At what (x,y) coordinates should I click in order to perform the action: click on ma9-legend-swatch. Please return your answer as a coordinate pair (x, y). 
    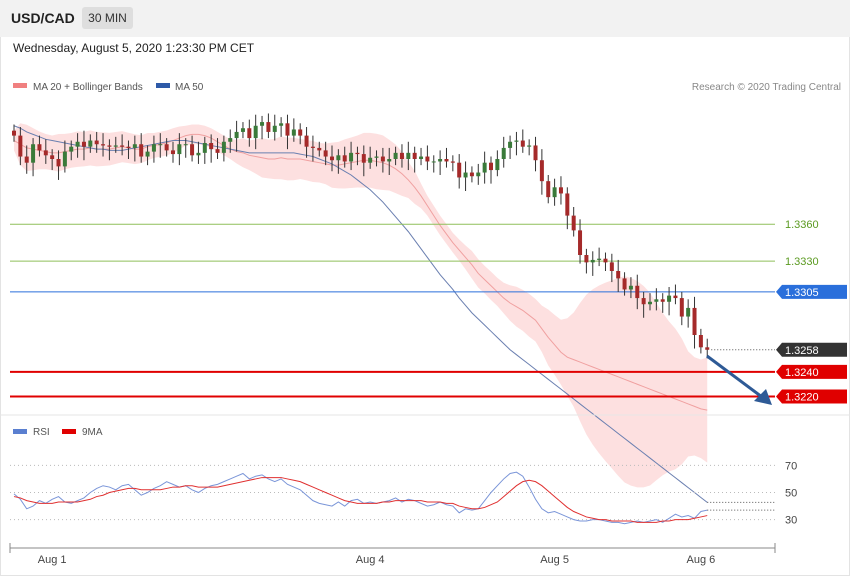
    Looking at the image, I should click on (69, 431).